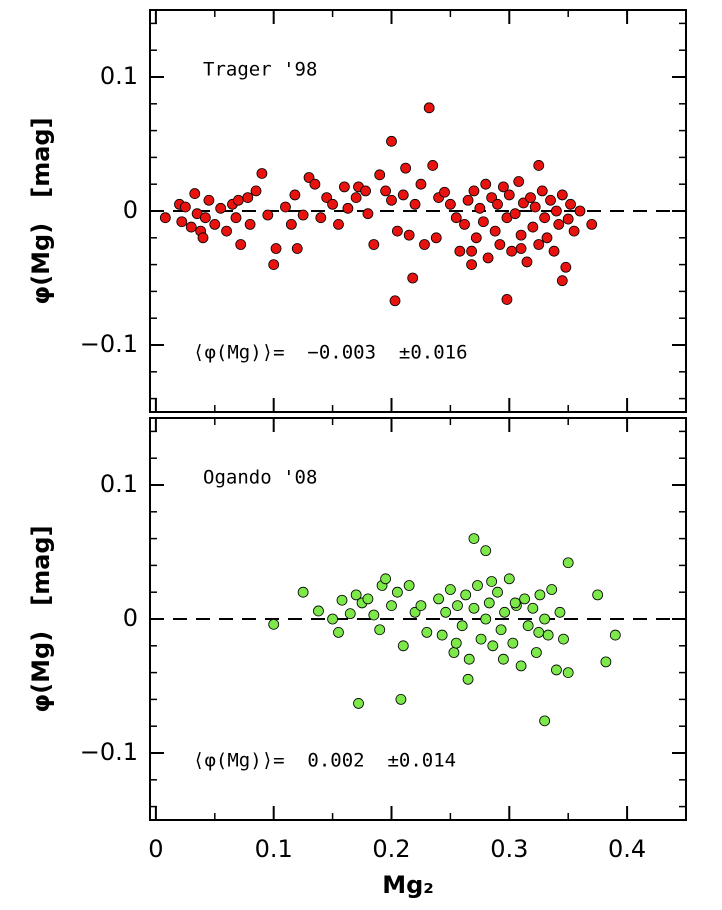 The width and height of the screenshot is (722, 910). Describe the element at coordinates (41, 210) in the screenshot. I see `y-axis-label: φ(Mg) [mag]` at that location.